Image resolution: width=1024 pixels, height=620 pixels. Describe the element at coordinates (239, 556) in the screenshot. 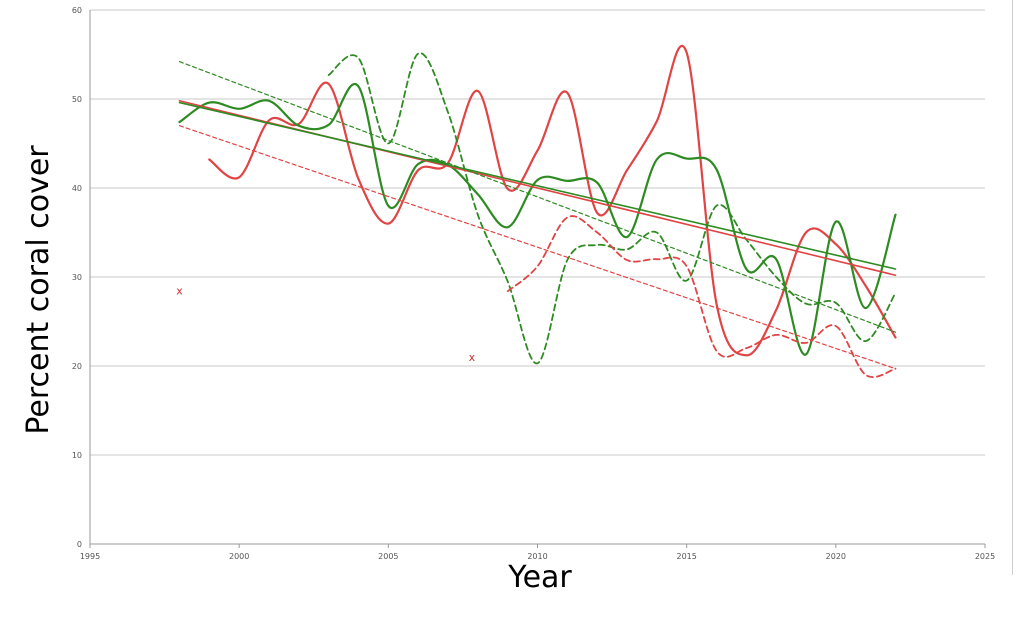

I see `x-tick-label: 2000` at that location.